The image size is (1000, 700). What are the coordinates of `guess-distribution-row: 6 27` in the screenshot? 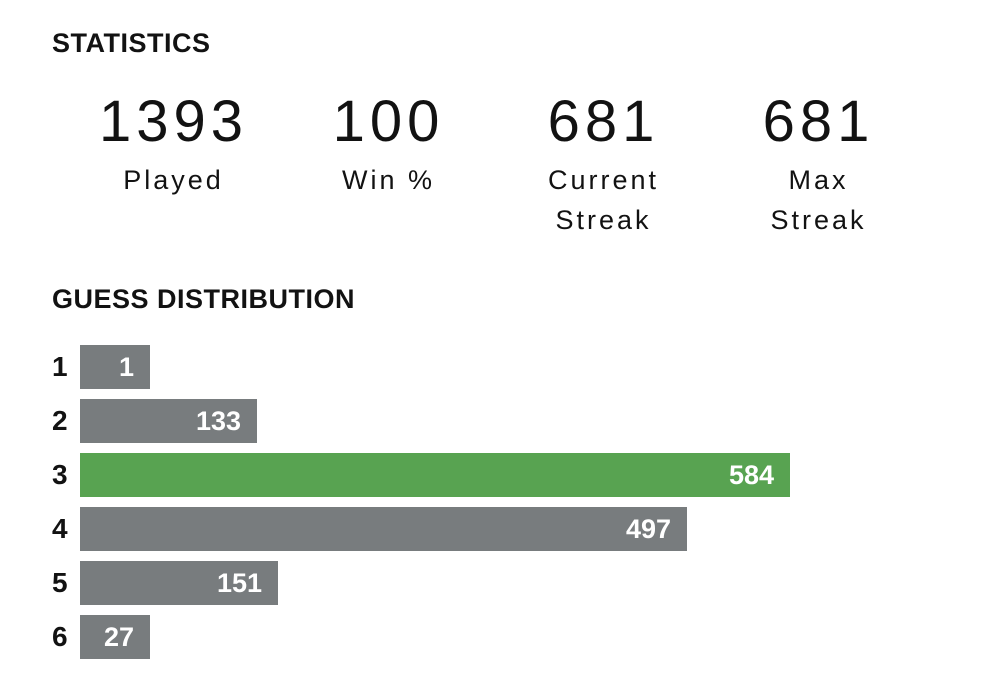 It's located at (526, 636).